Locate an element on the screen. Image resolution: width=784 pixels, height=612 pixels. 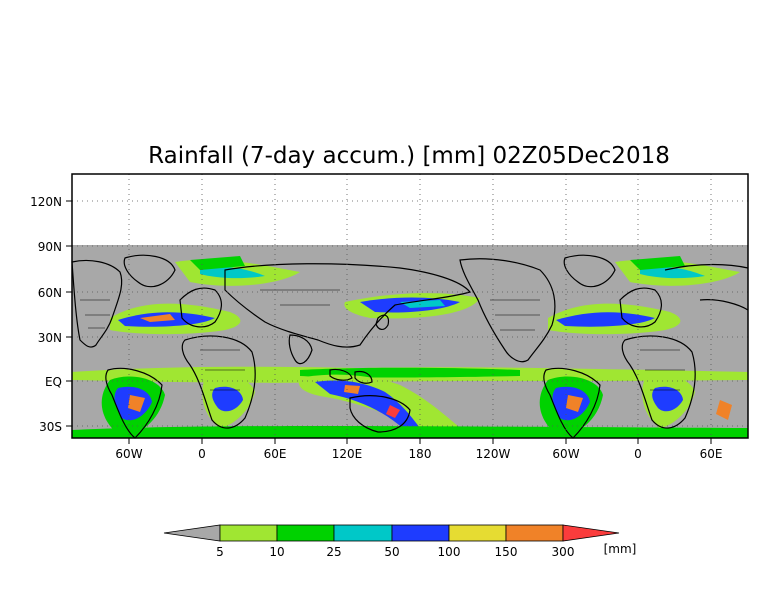
lon-tick-label: 120E is located at coordinates (347, 454).